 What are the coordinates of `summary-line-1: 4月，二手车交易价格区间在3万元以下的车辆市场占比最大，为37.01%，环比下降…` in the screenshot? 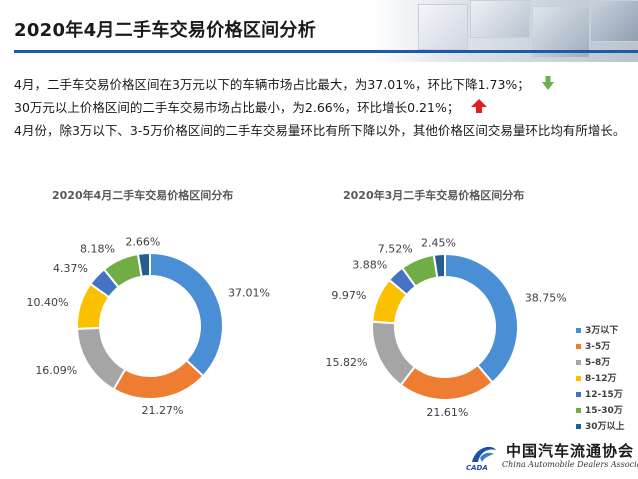 It's located at (324, 84).